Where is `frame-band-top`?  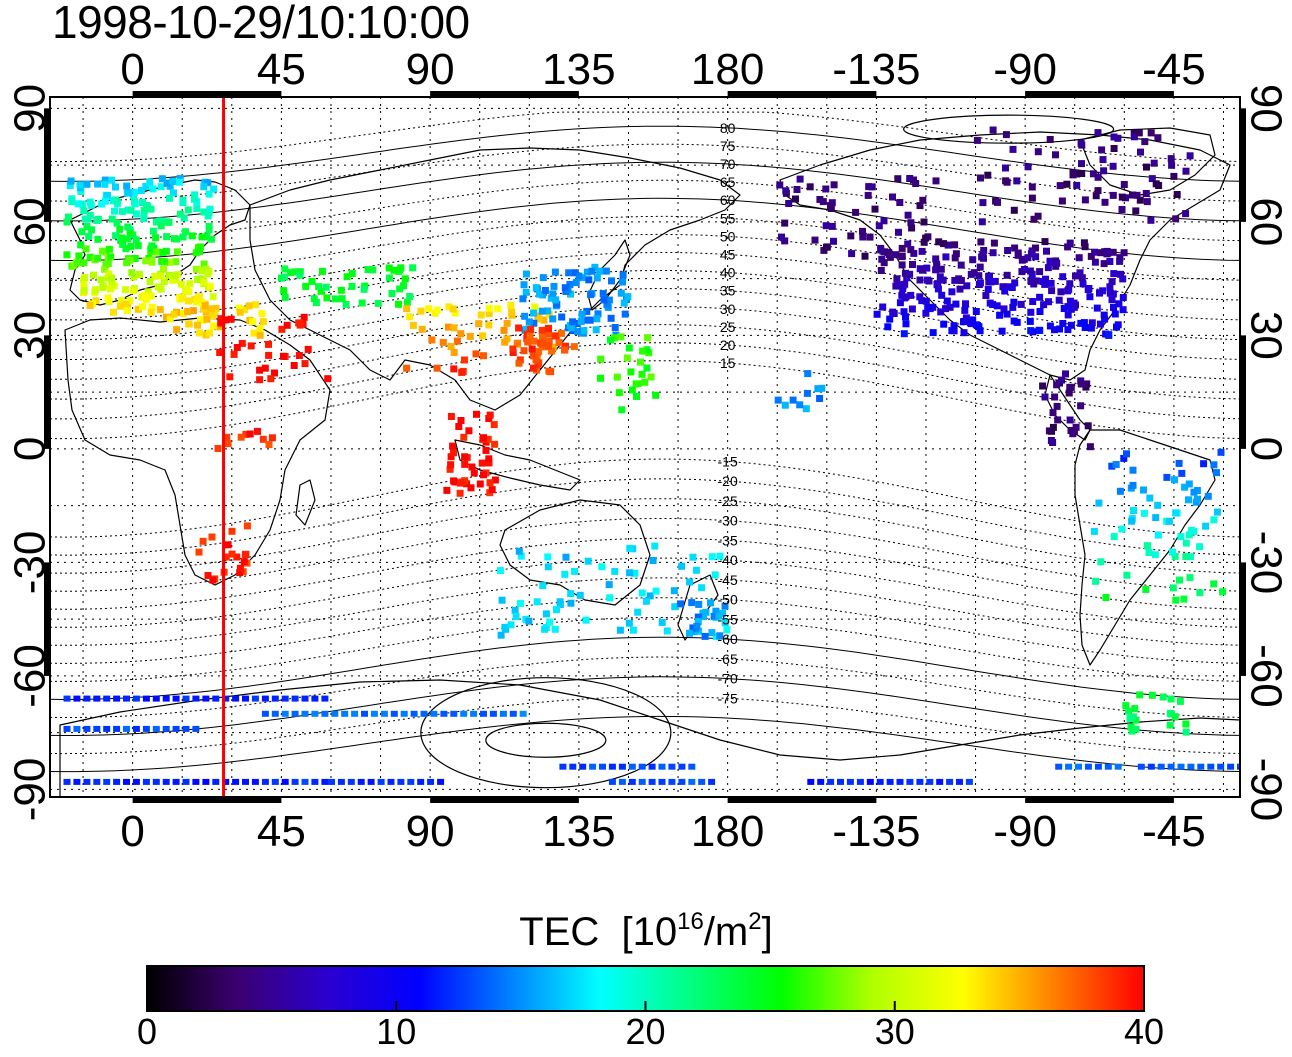 frame-band-top is located at coordinates (504, 94).